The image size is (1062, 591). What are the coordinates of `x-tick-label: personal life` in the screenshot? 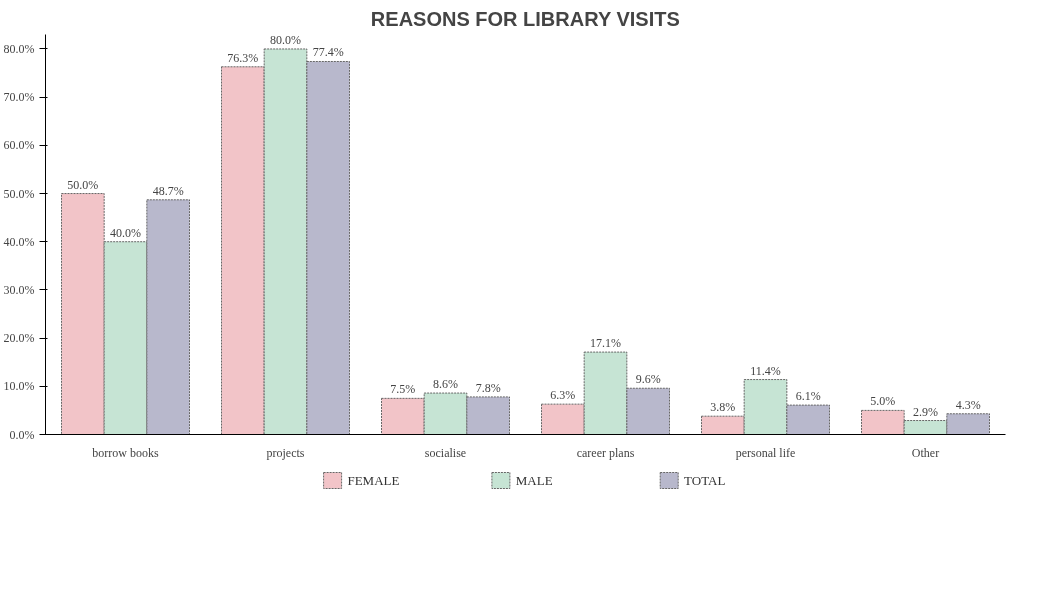 It's located at (765, 452).